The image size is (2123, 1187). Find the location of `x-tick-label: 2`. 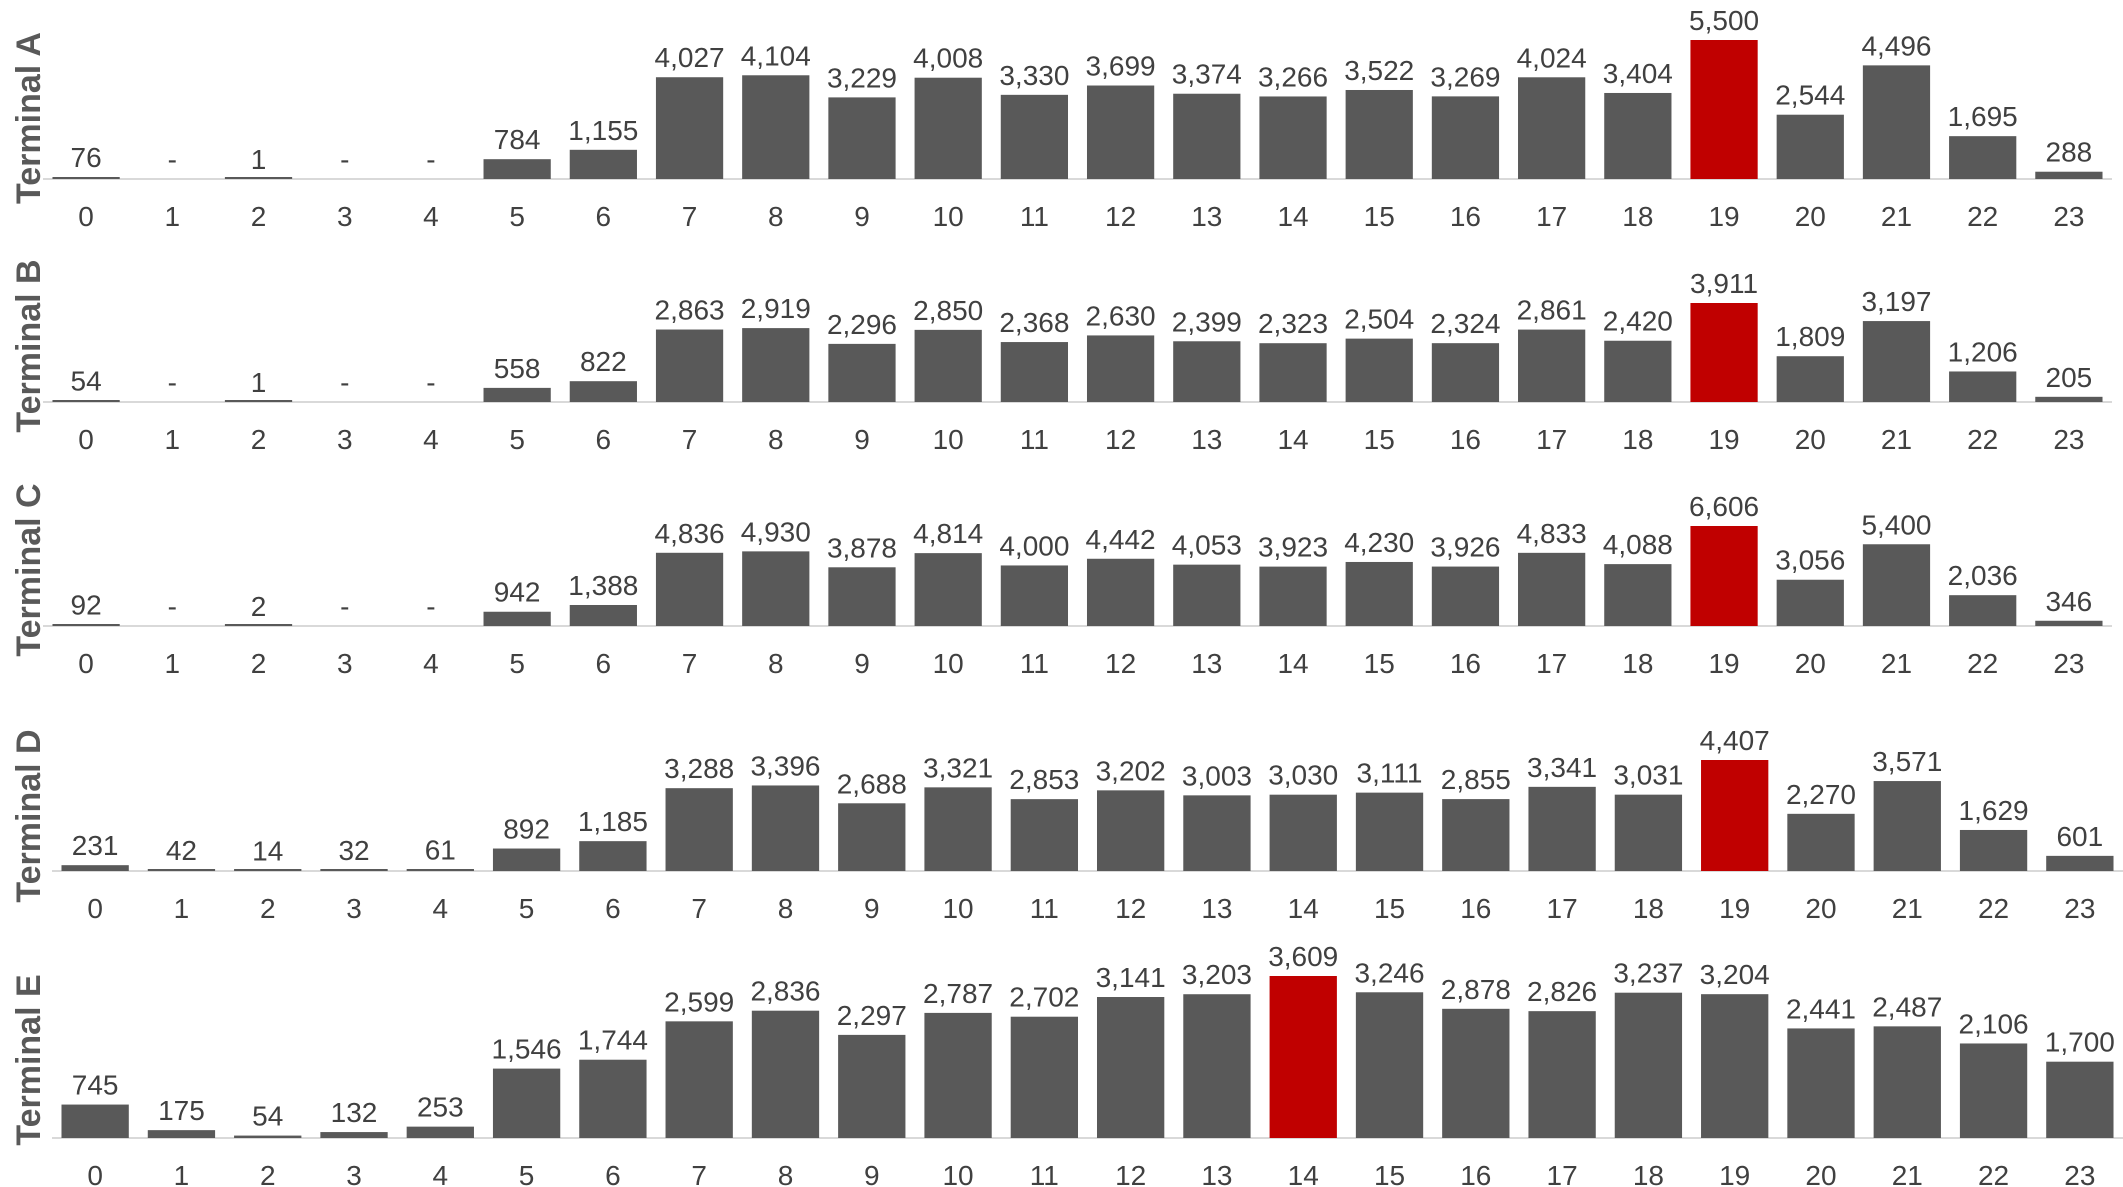

x-tick-label: 2 is located at coordinates (268, 1173).